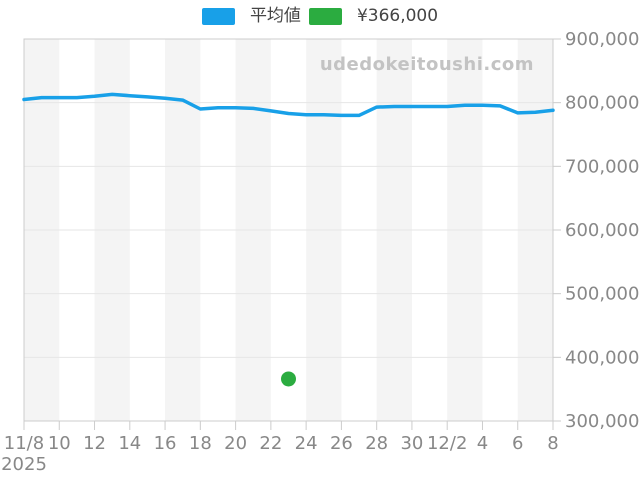 This screenshot has height=480, width=640. I want to click on x-axis-year-label: 2025, so click(24, 464).